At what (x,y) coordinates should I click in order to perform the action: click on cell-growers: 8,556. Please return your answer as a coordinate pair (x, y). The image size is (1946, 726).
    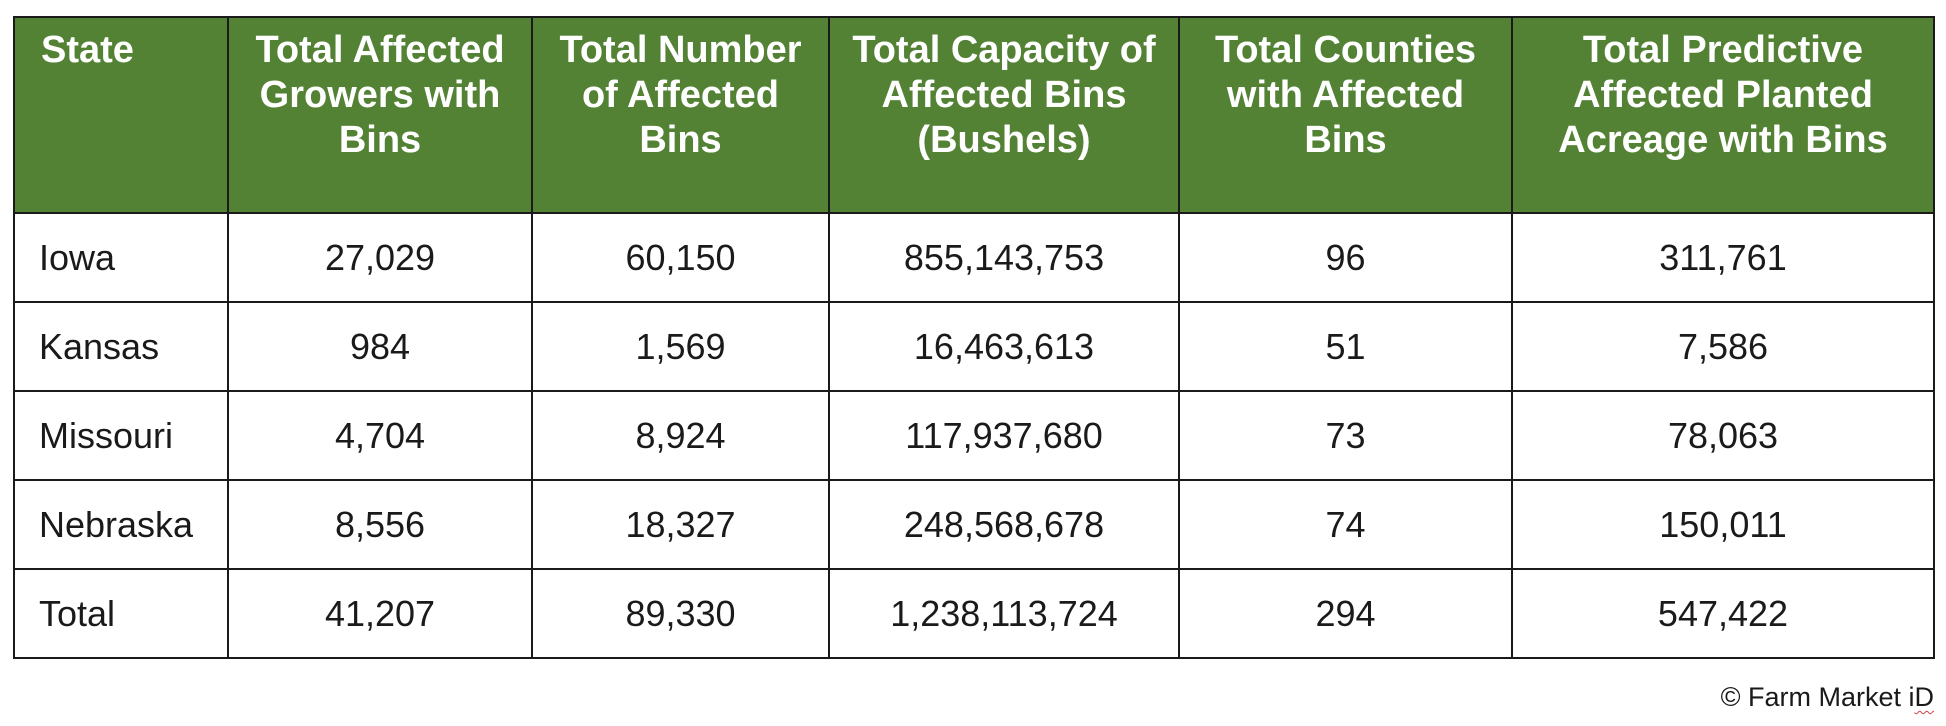
    Looking at the image, I should click on (380, 524).